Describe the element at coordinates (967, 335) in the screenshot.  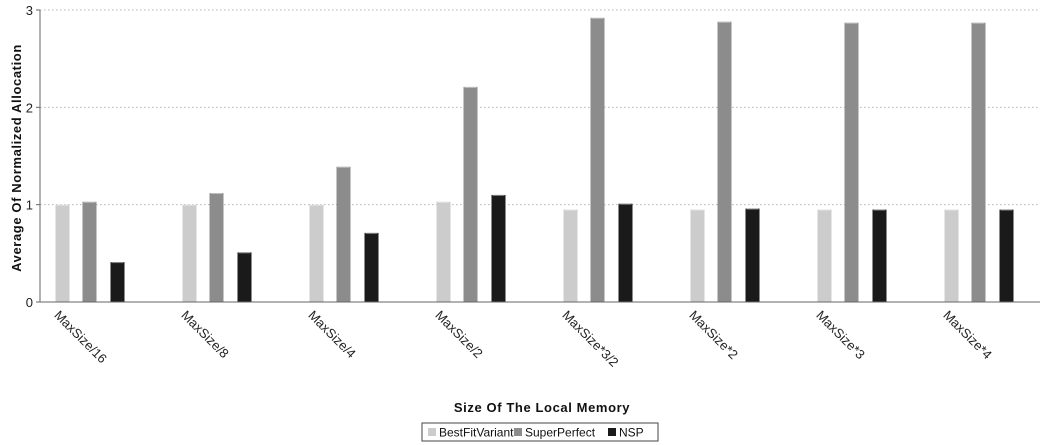
I see `x-tick-label: MaxSize*4` at that location.